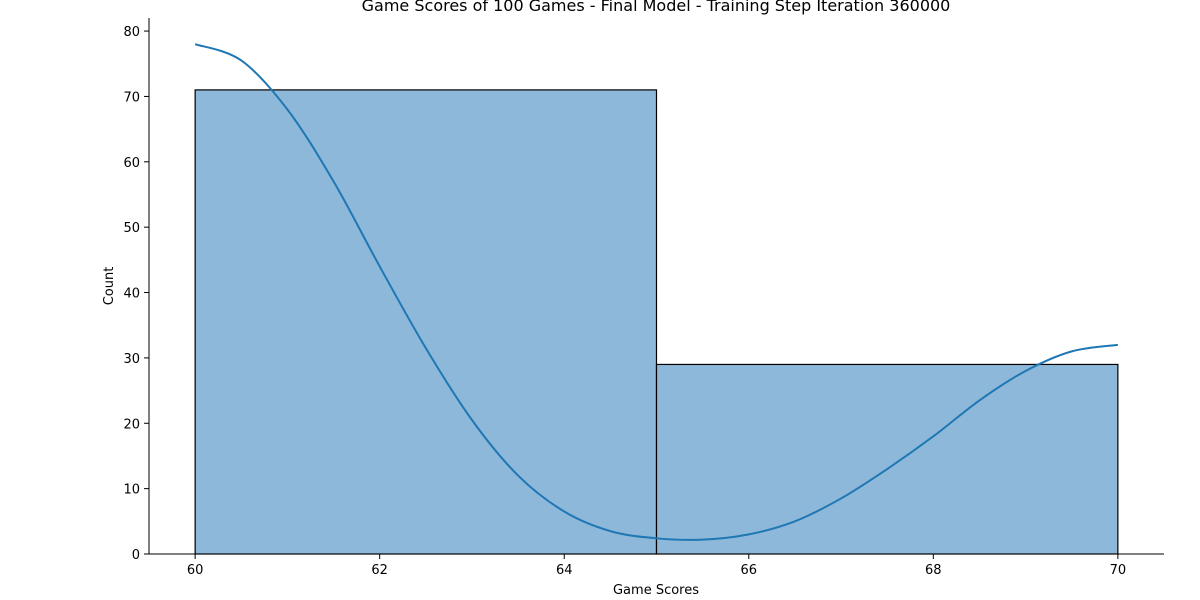 Image resolution: width=1200 pixels, height=600 pixels. I want to click on y-tick-label: 60, so click(131, 163).